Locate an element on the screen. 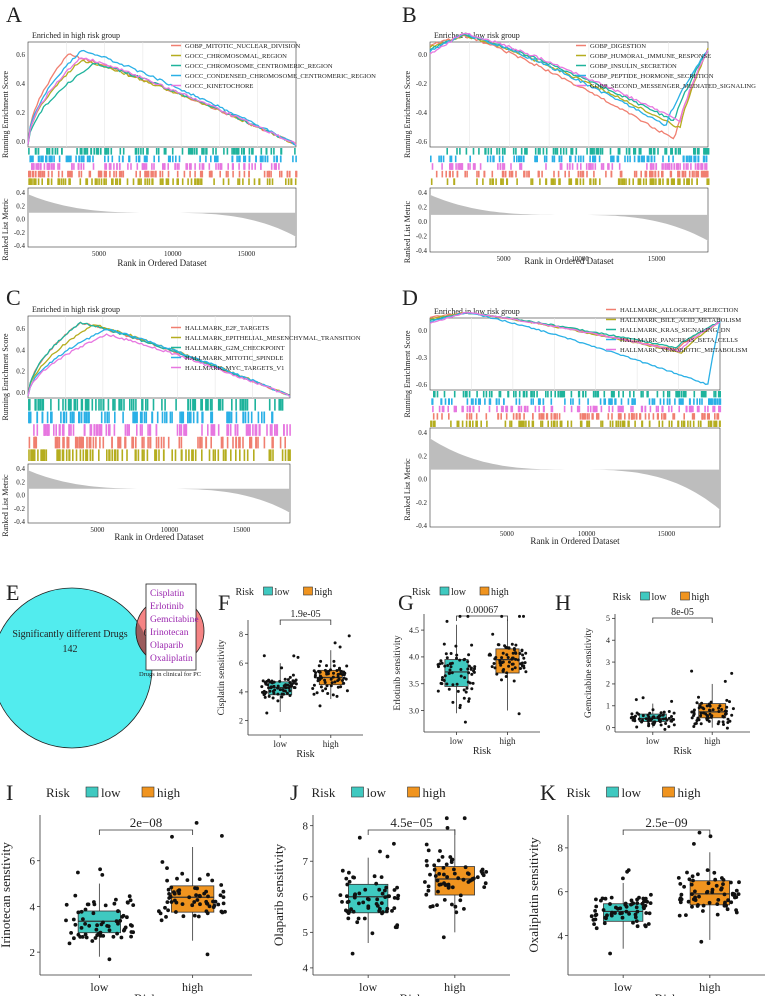  gsea-rank-tick-A: 0.4 is located at coordinates (20, 193).